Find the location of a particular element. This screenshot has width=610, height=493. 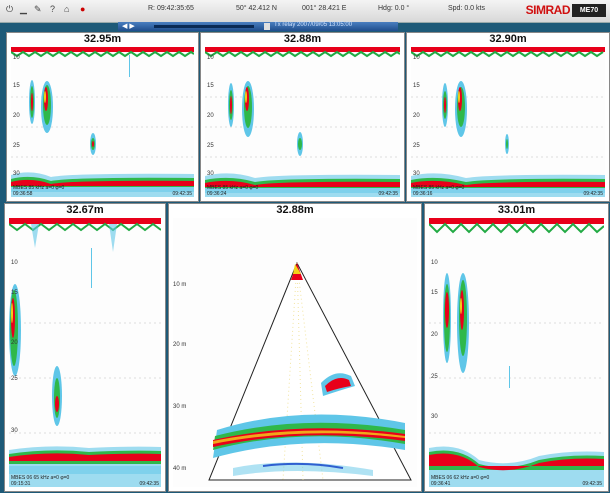

start-time: 09:36:16 is located at coordinates (423, 194).